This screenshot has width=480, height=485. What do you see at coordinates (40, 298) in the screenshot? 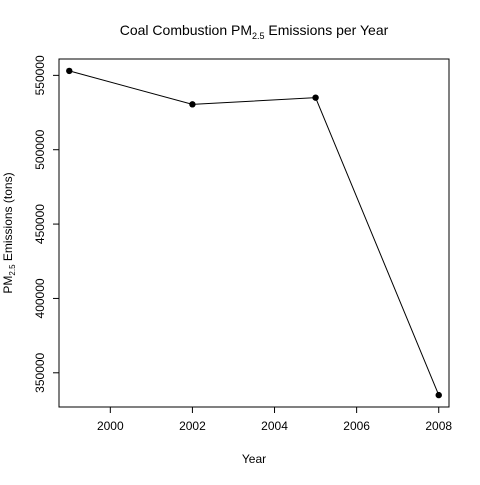
I see `y-tick-label-1: 400000` at bounding box center [40, 298].